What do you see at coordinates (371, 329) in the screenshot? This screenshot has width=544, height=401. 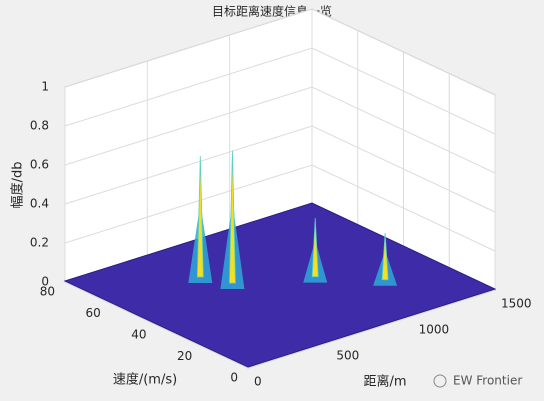 I see `grid-line` at bounding box center [371, 329].